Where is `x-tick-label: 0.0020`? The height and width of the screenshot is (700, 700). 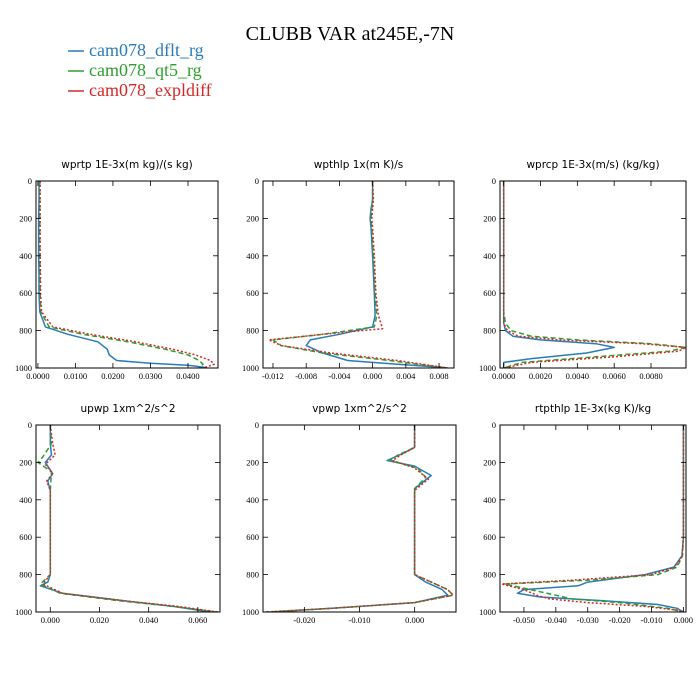 x-tick-label: 0.0020 is located at coordinates (540, 376).